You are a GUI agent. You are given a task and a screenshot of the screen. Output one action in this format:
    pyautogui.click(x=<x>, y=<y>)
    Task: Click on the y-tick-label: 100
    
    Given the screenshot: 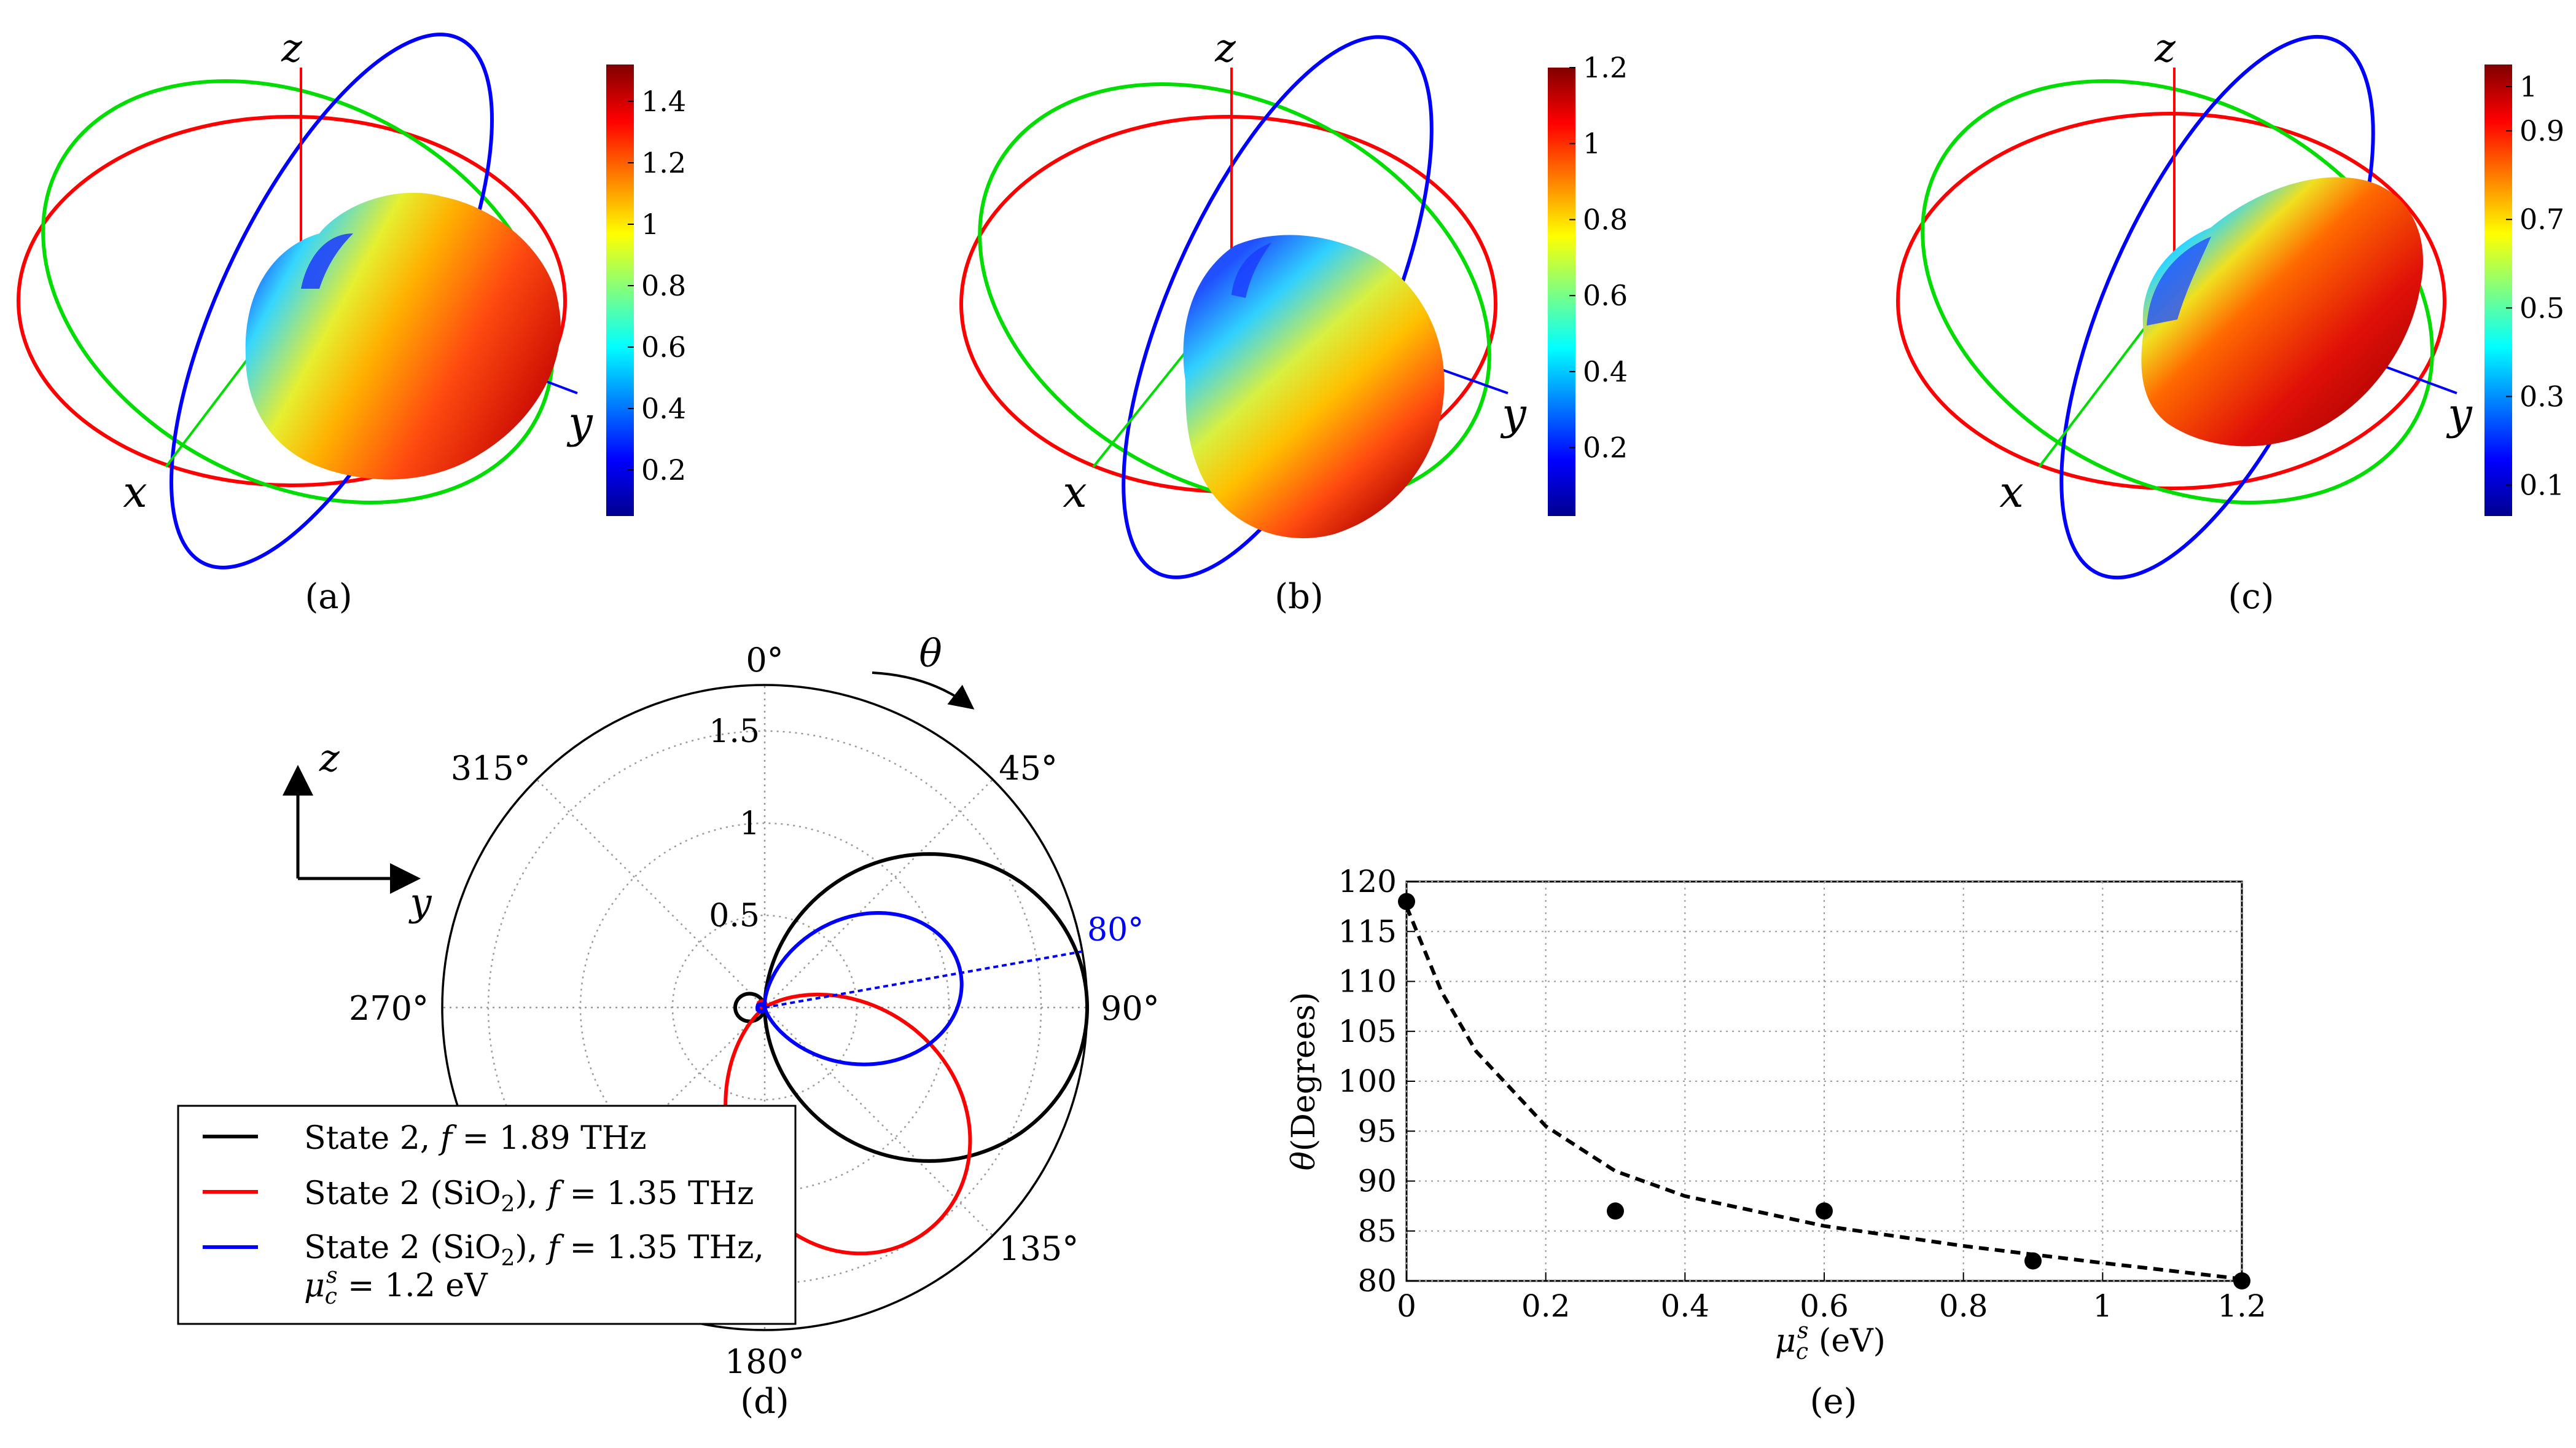 What is the action you would take?
    pyautogui.click(x=1367, y=1081)
    